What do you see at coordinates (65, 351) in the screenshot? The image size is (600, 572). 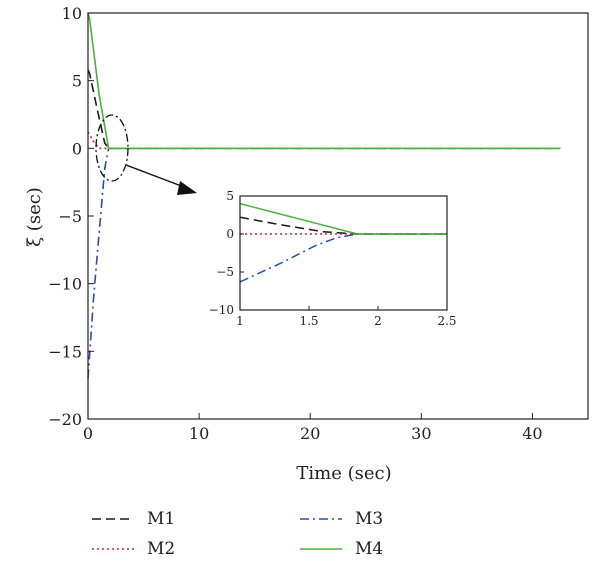 I see `y-tick-label: −15` at bounding box center [65, 351].